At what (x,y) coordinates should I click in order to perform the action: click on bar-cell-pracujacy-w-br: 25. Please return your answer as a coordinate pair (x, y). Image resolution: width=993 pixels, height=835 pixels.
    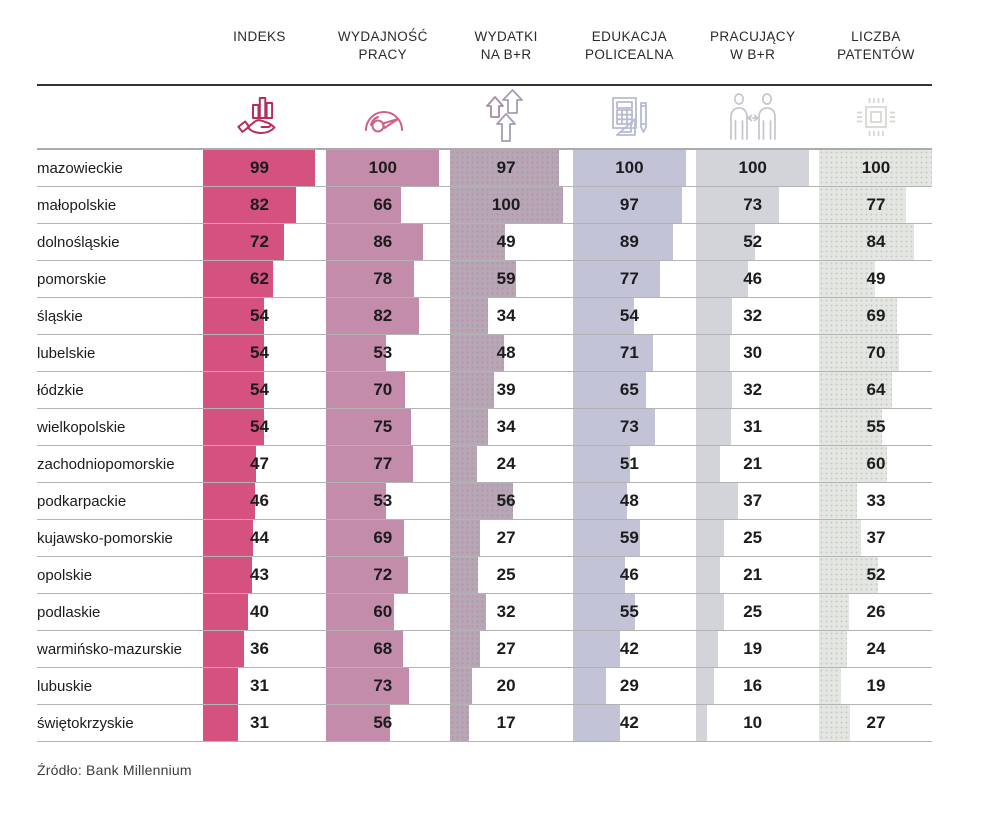
    Looking at the image, I should click on (757, 538).